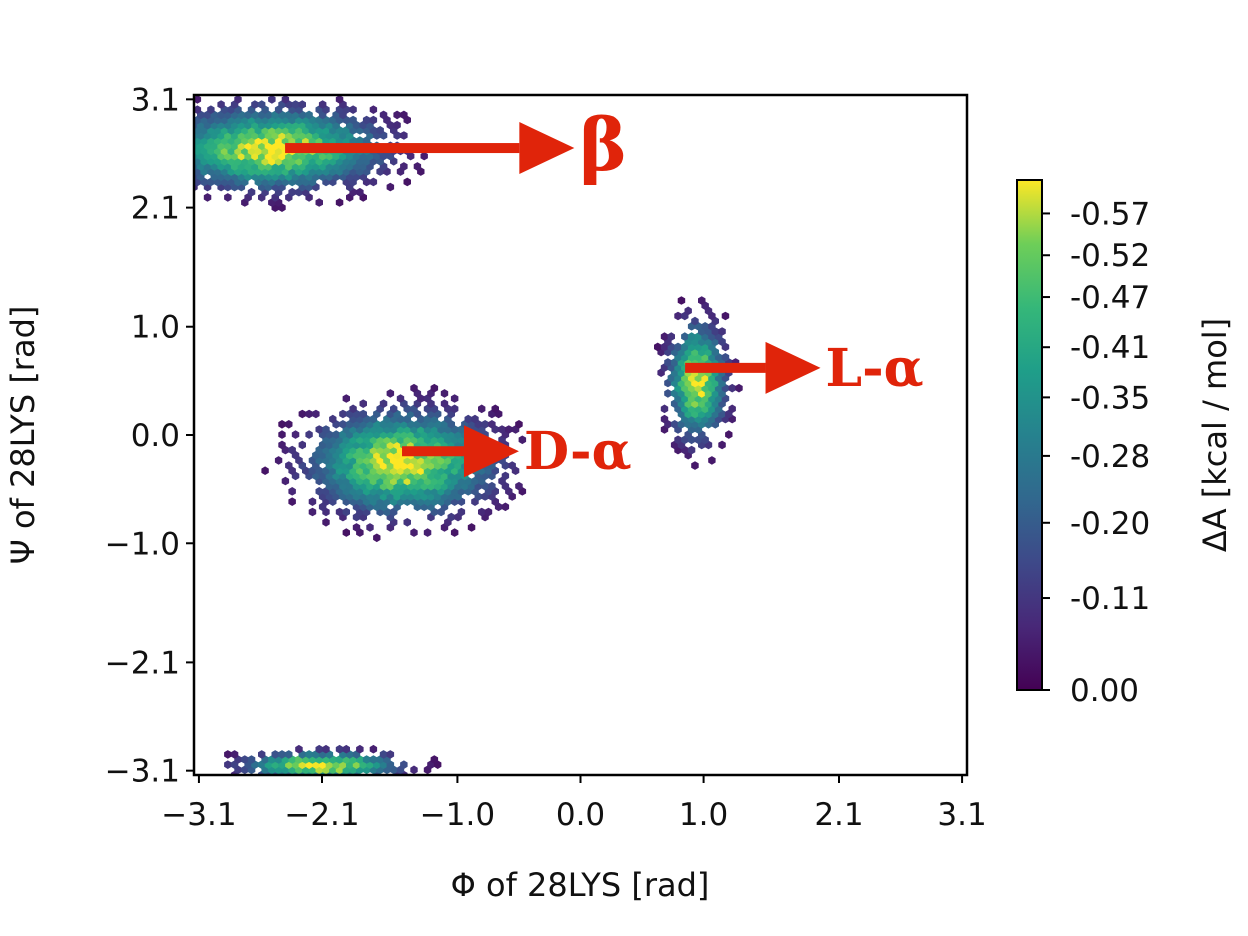 Image resolution: width=1248 pixels, height=936 pixels. I want to click on x-axis-label: Φ of 28LYS [rad], so click(580, 885).